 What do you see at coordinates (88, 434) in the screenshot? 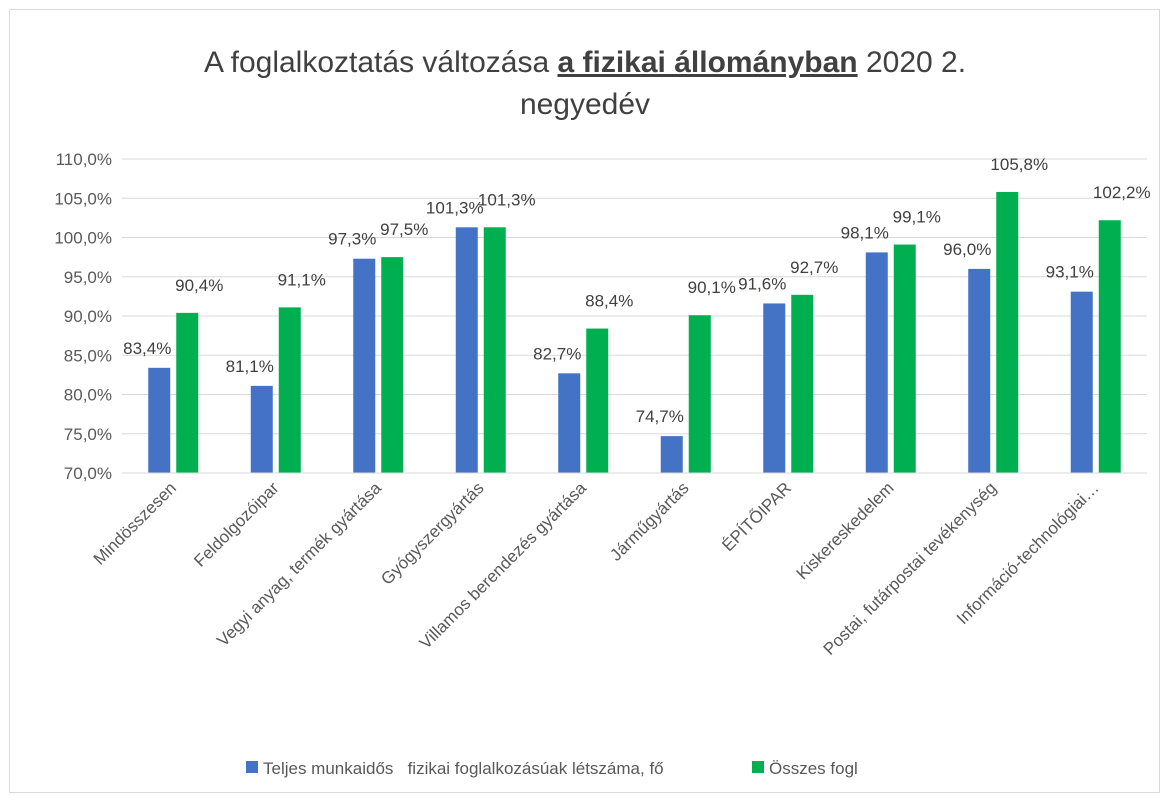
I see `y-tick-label: 75,0%` at bounding box center [88, 434].